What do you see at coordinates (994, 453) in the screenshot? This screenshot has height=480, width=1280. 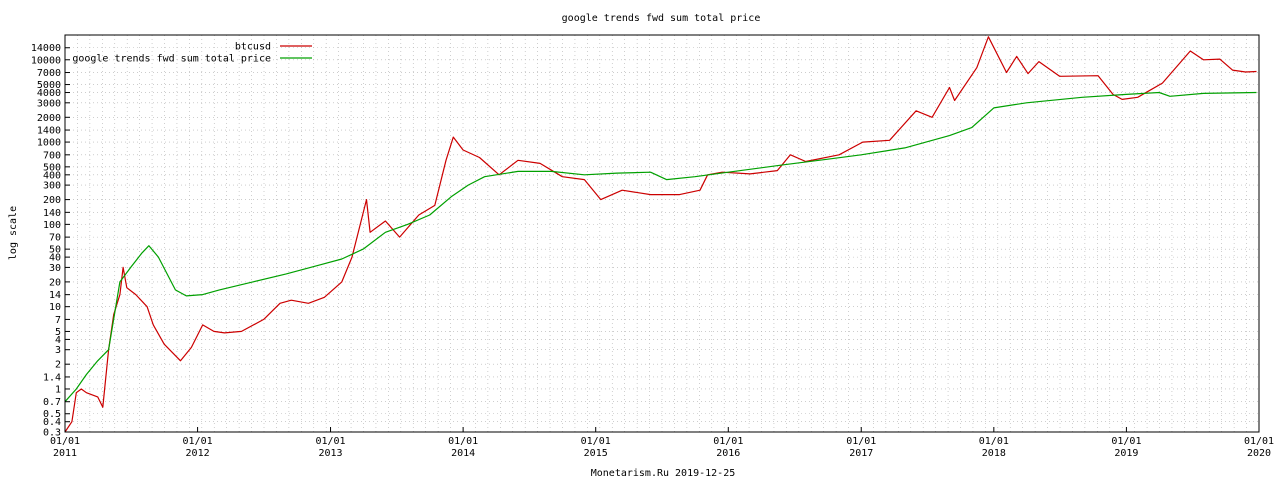 I see `x-tick-year: 2018` at bounding box center [994, 453].